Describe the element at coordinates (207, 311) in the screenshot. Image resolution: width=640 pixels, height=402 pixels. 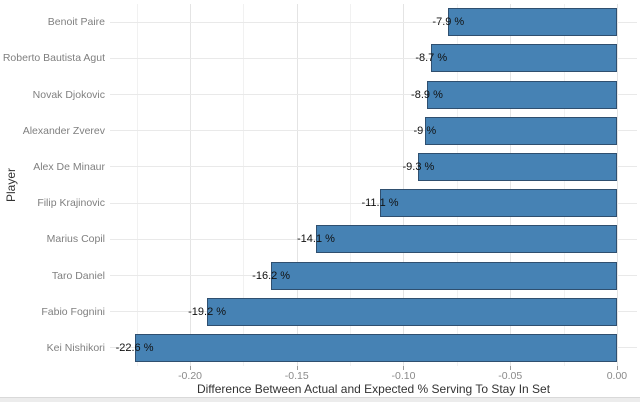
I see `bar-value-label: -19.2 %` at that location.